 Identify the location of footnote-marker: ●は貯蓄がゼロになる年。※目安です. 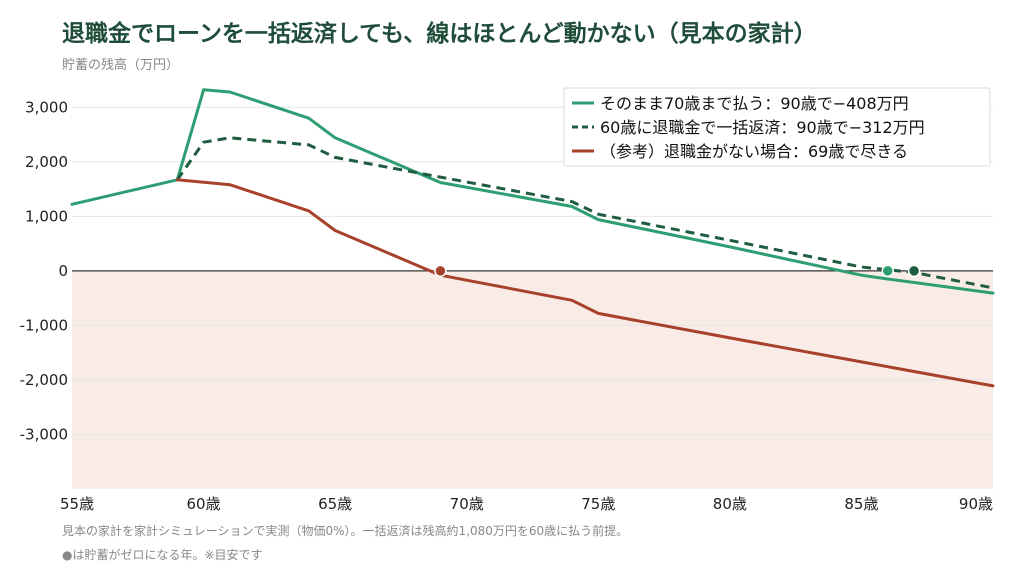
(162, 555).